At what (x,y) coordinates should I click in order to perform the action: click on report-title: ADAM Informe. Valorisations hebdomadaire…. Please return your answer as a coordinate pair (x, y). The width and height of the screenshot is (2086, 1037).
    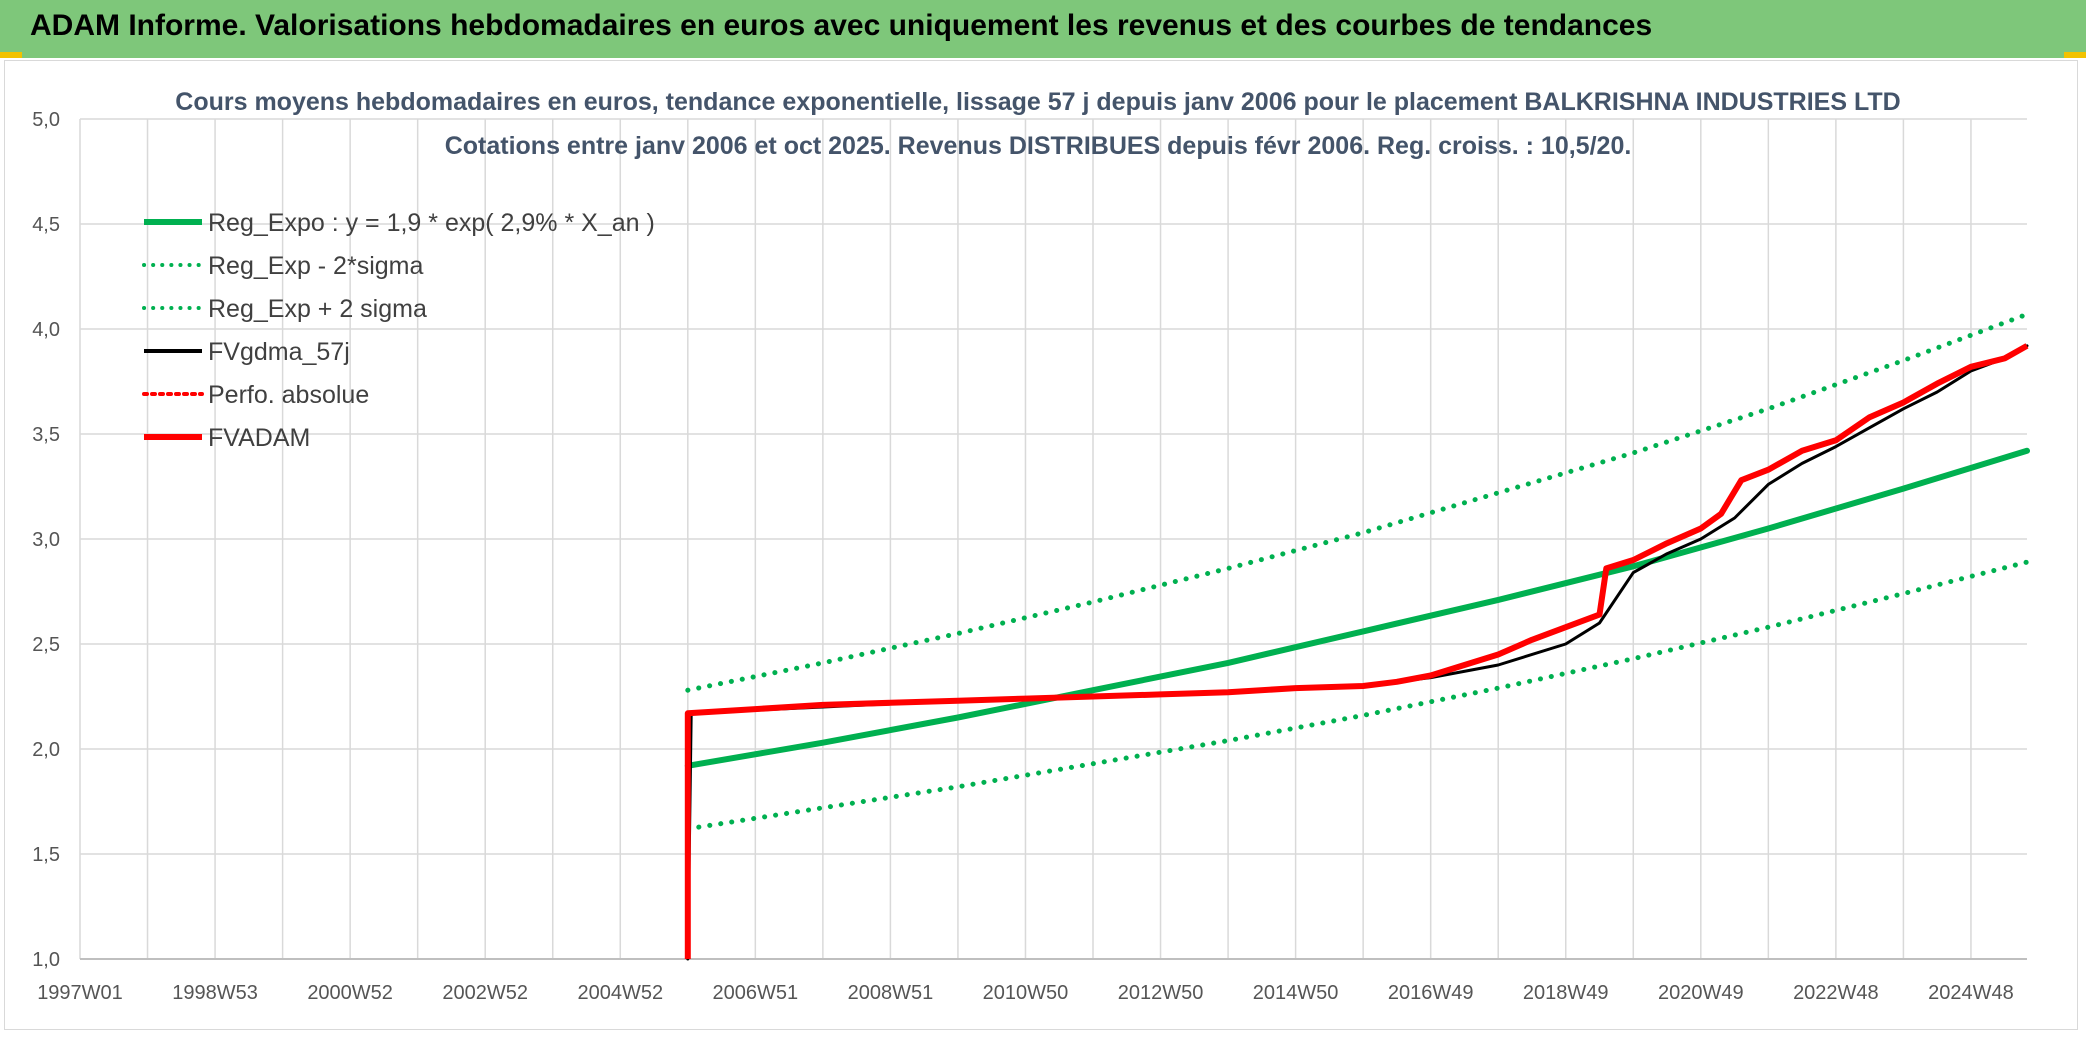
    Looking at the image, I should click on (841, 25).